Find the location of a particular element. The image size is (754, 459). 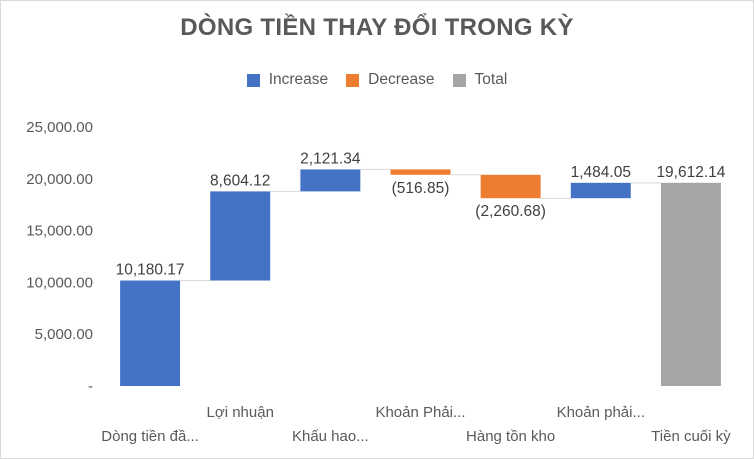

x-category-label: Lợi nhuận is located at coordinates (240, 412).